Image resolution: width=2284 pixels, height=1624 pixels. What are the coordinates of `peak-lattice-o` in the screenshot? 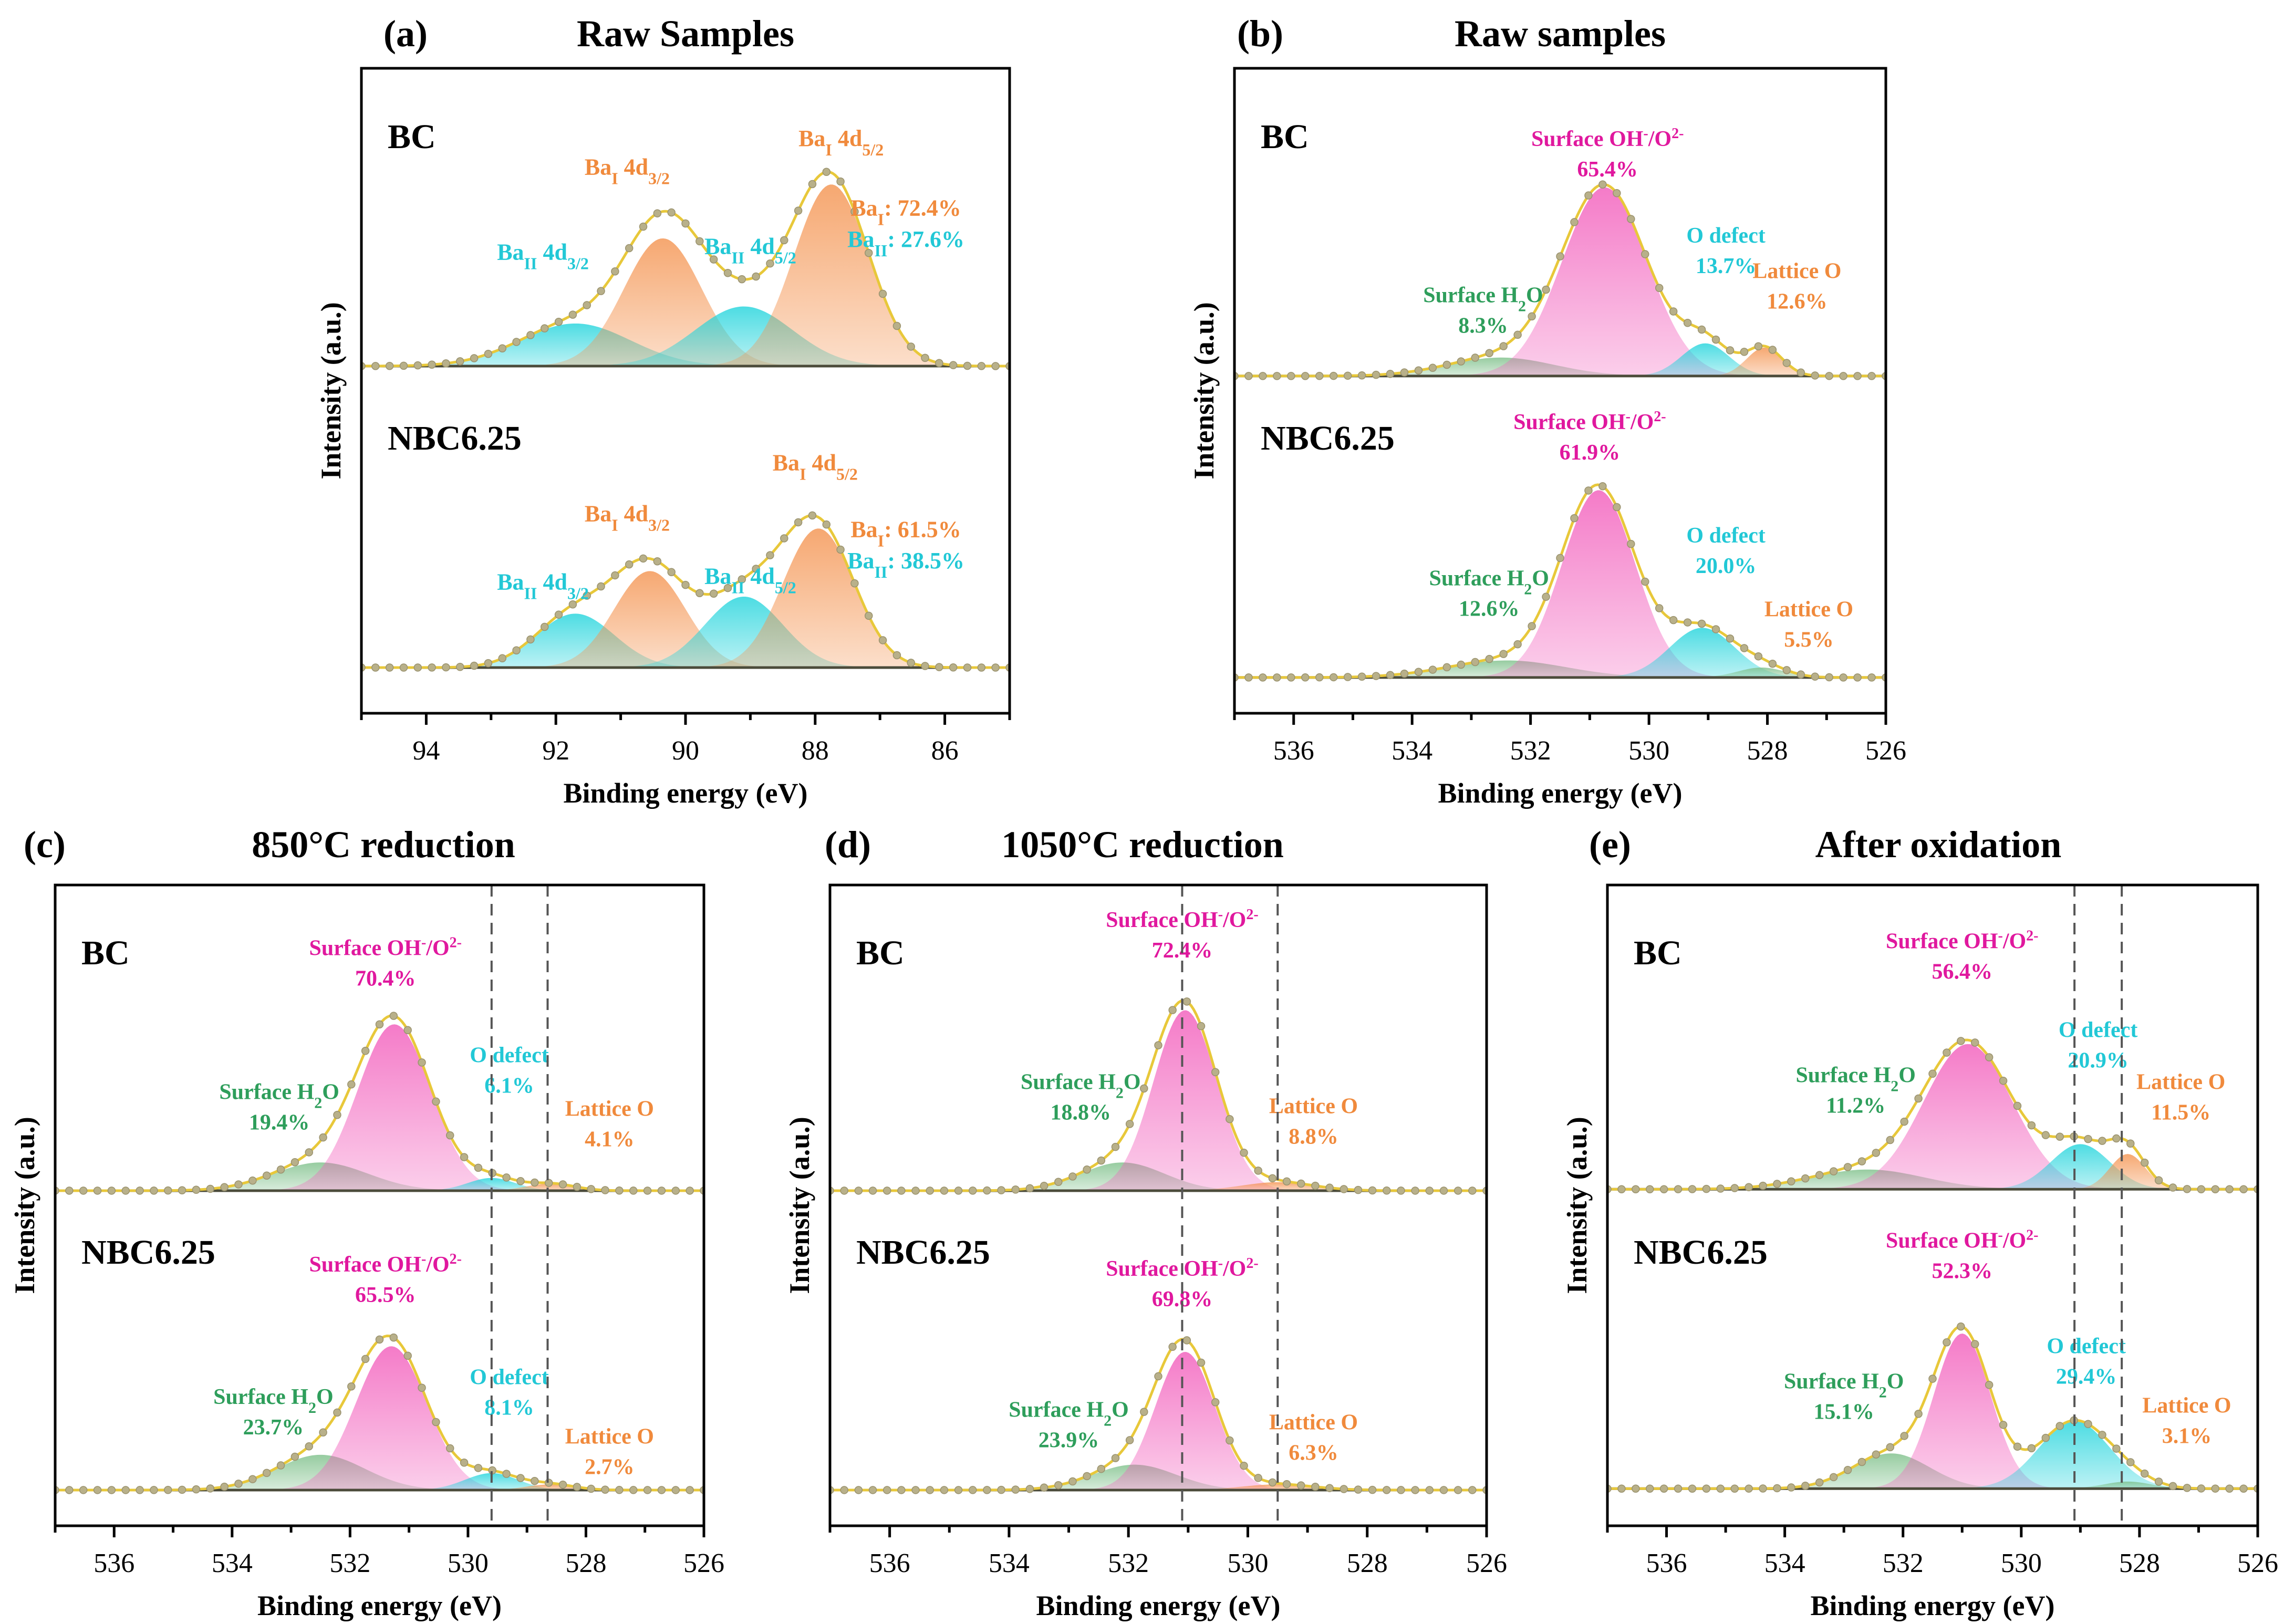 It's located at (1560, 672).